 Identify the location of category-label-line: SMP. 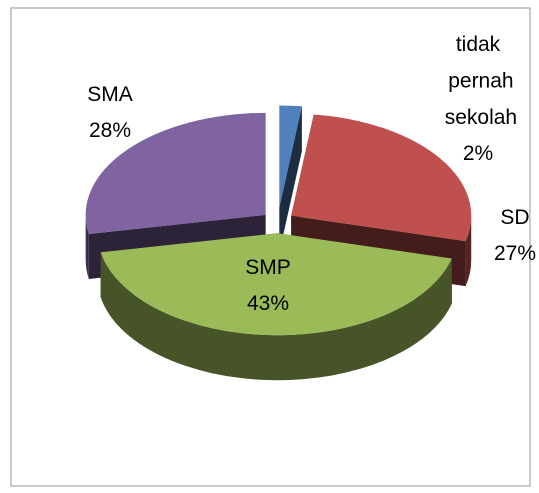
(268, 267).